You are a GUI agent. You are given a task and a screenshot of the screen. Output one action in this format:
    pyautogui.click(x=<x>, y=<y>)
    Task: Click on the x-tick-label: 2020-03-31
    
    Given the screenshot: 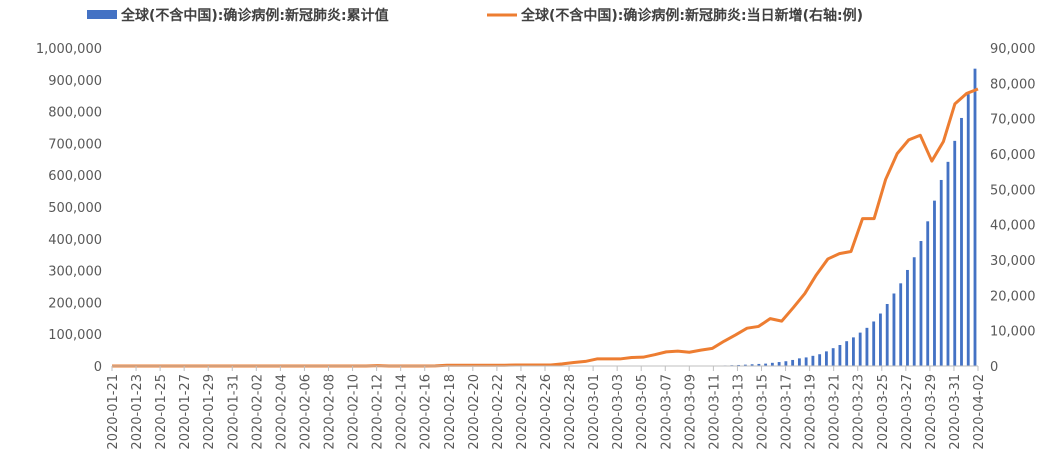 What is the action you would take?
    pyautogui.click(x=955, y=412)
    